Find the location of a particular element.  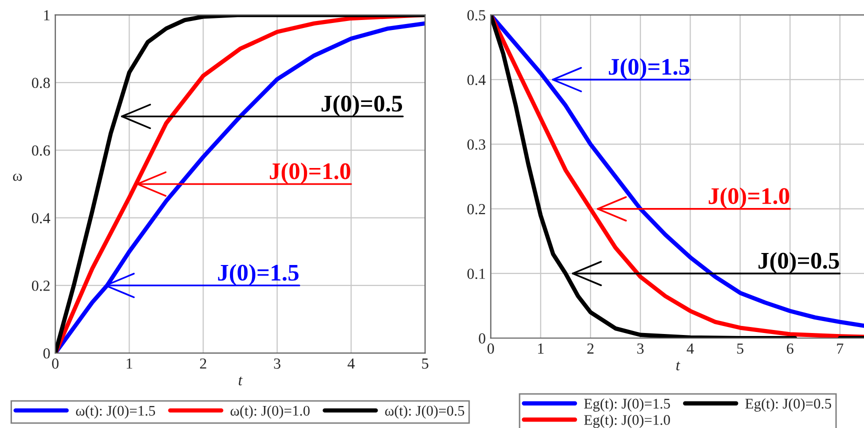

y-tick-label: 0.6 is located at coordinates (41, 150).